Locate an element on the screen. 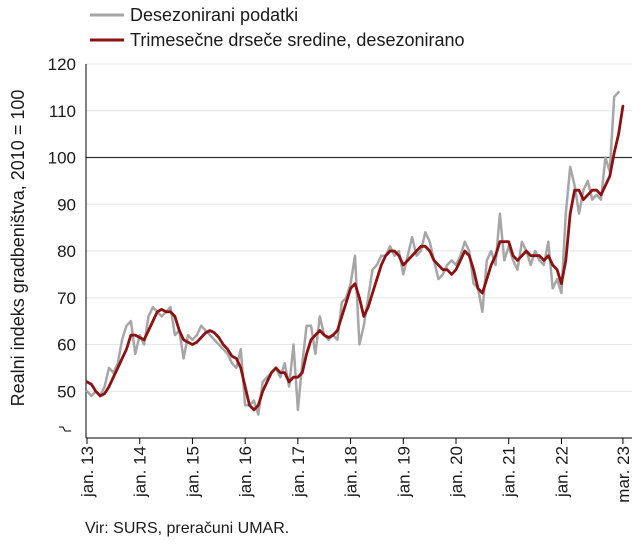 The height and width of the screenshot is (551, 644). legend-label-seasonally-adjusted: Desezonirani podatki is located at coordinates (214, 15).